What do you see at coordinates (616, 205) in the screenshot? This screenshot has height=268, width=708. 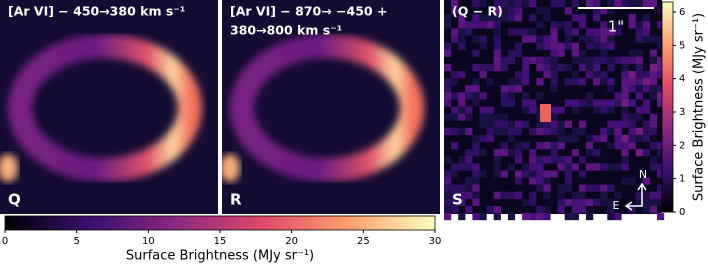 I see `compass-e: E` at bounding box center [616, 205].